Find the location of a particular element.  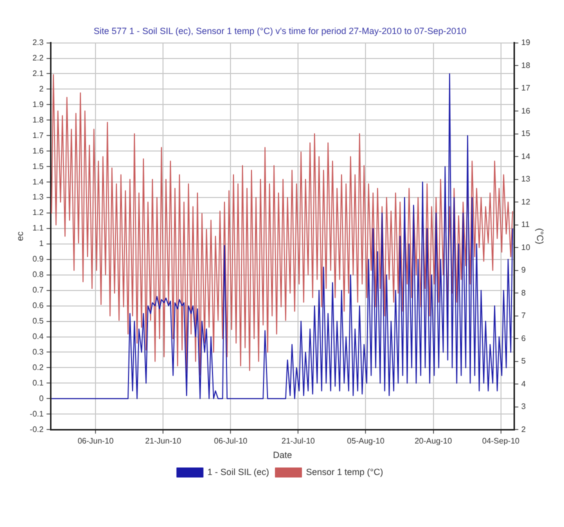

y-tick-label: 1.8 is located at coordinates (38, 119).